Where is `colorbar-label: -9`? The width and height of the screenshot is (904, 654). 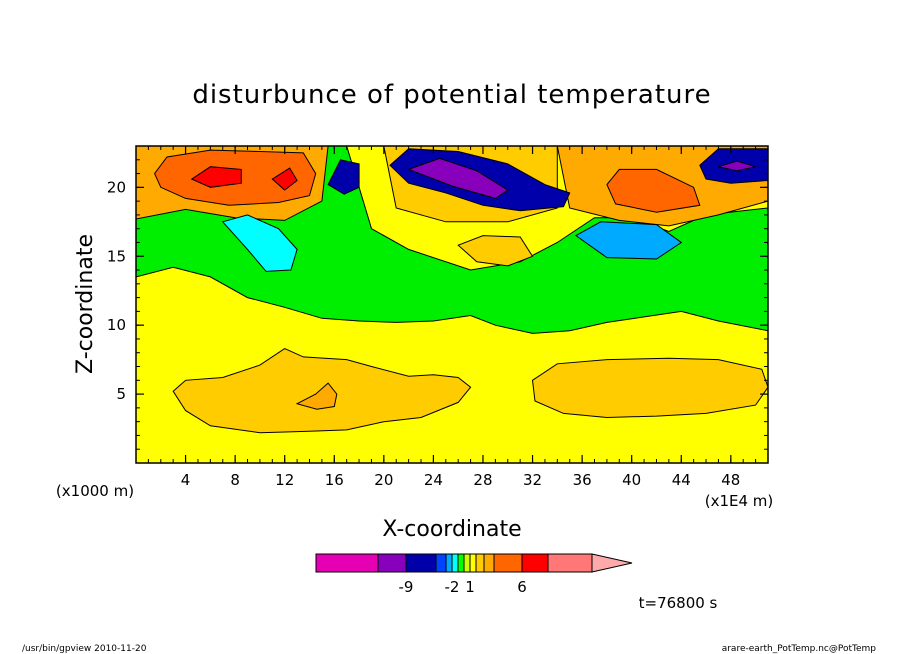
colorbar-label: -9 is located at coordinates (406, 587).